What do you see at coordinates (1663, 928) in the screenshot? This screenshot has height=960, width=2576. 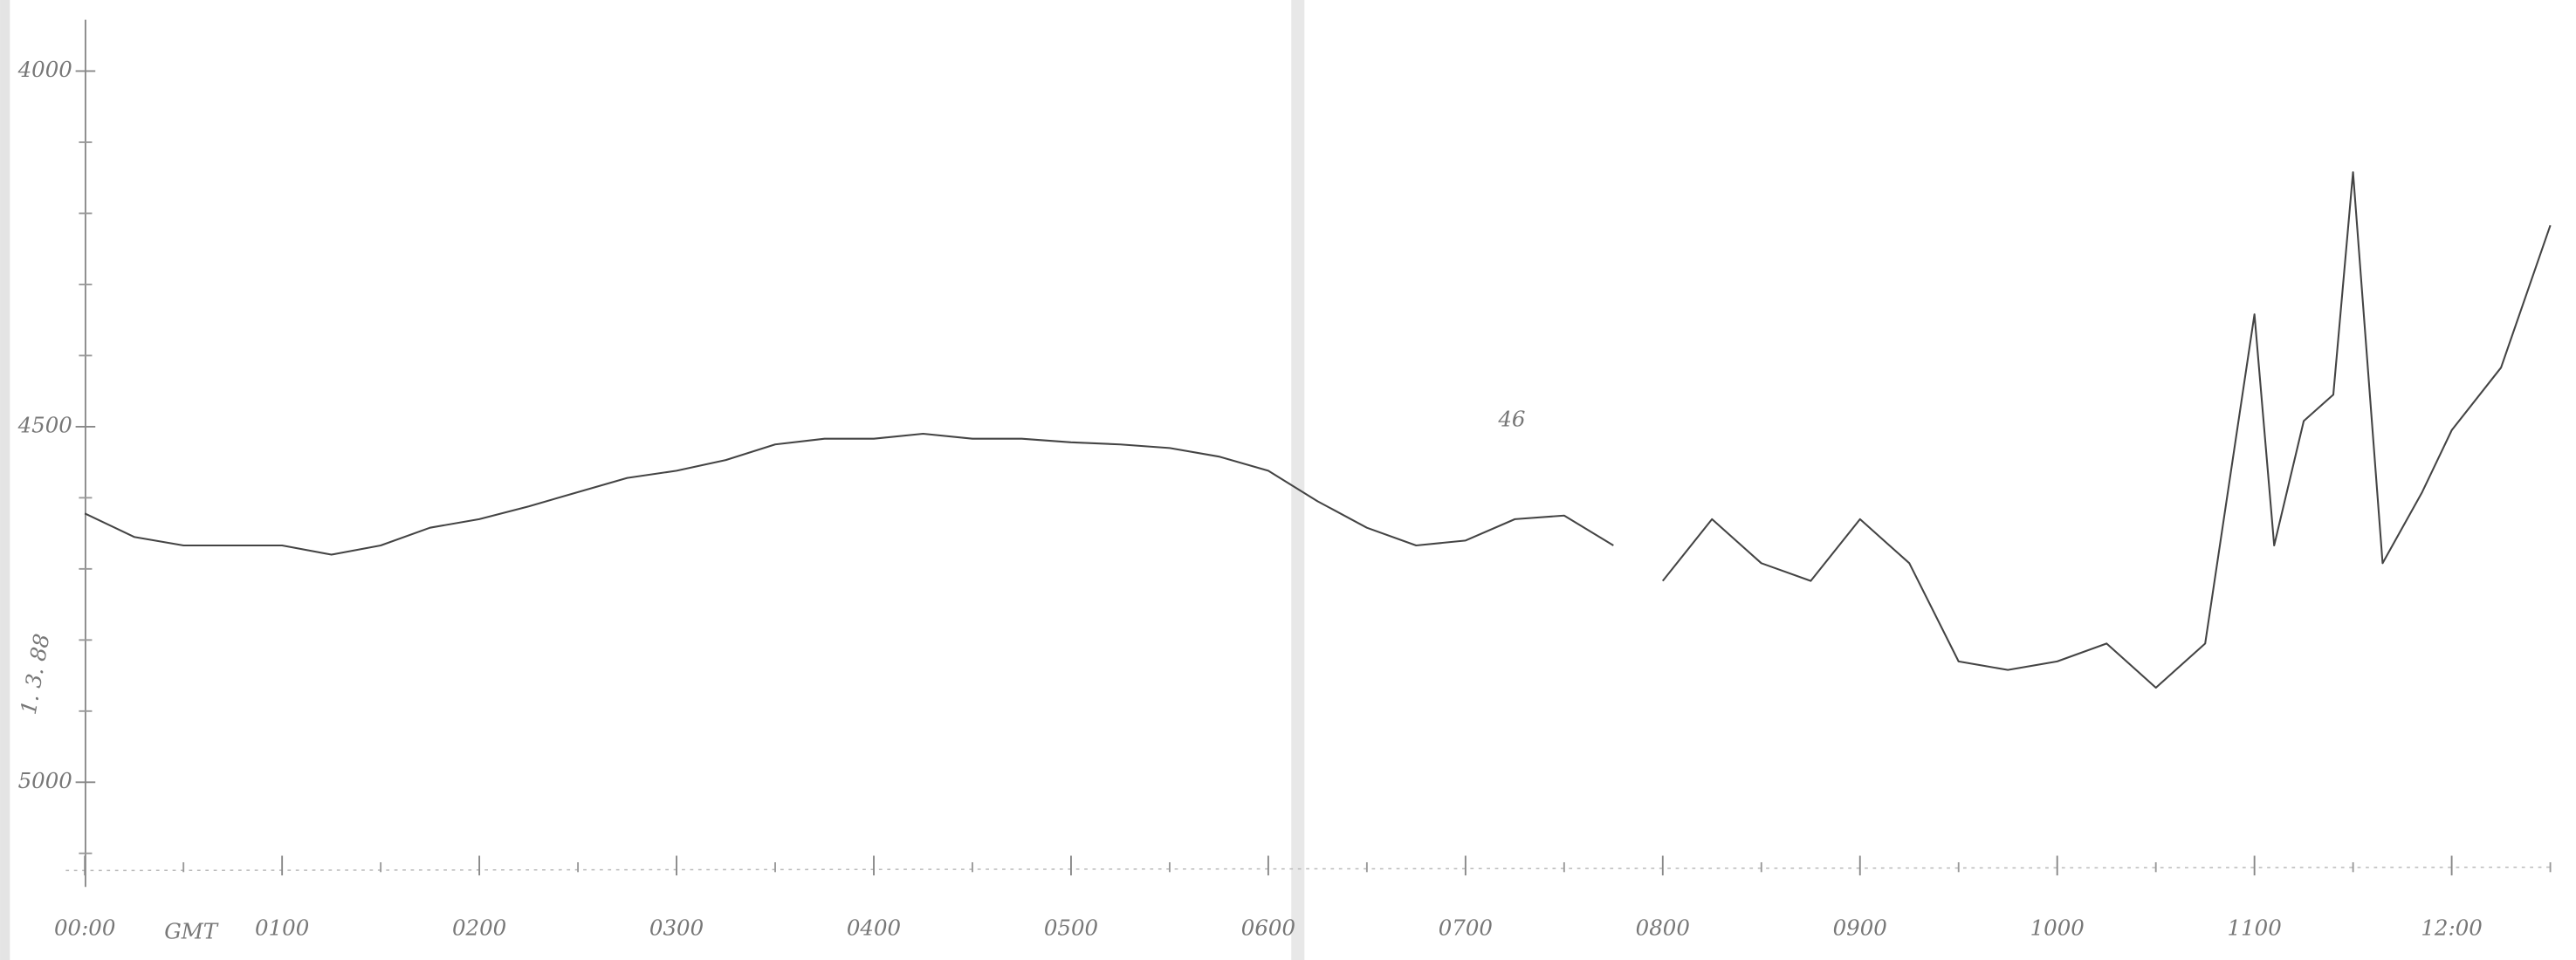 I see `x-tick-label: 0800` at bounding box center [1663, 928].